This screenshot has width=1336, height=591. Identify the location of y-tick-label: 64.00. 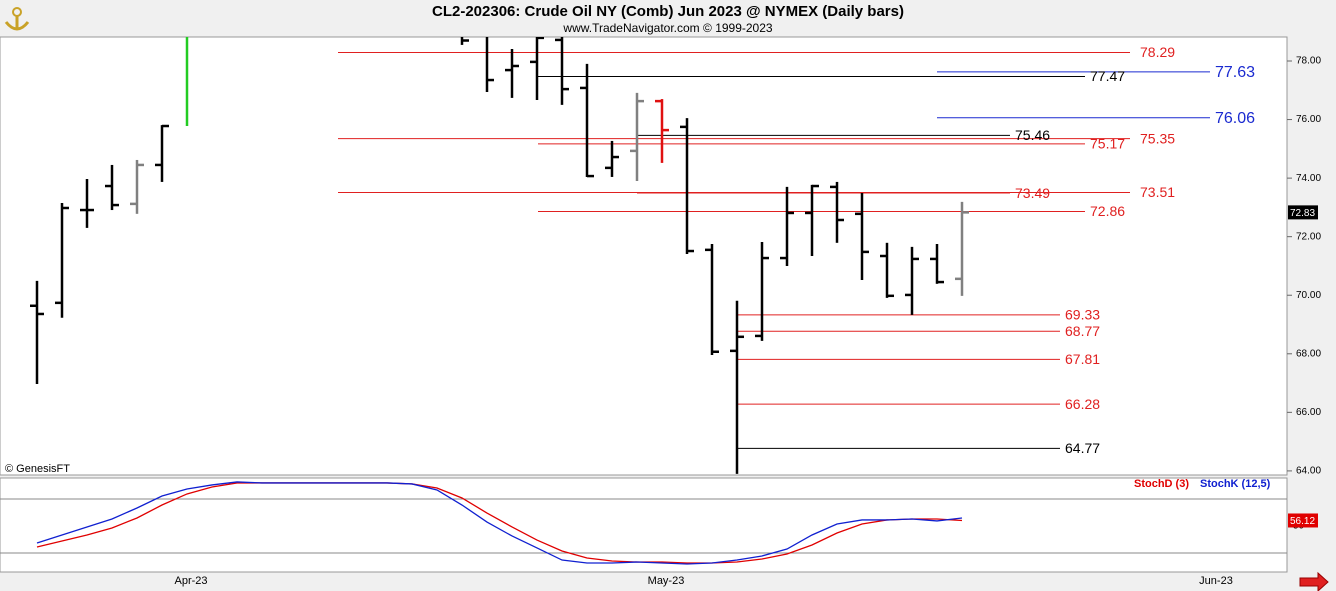
(1308, 471).